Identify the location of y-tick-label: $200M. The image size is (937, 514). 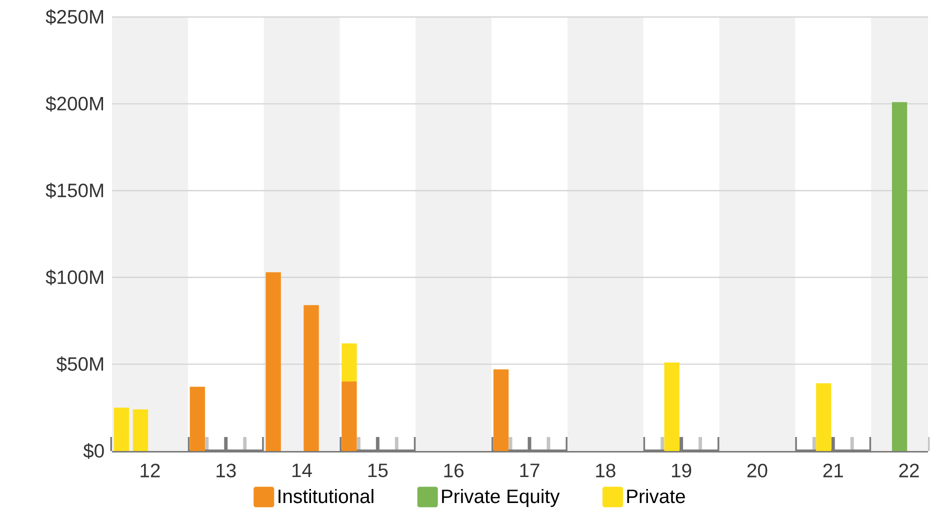
(75, 104).